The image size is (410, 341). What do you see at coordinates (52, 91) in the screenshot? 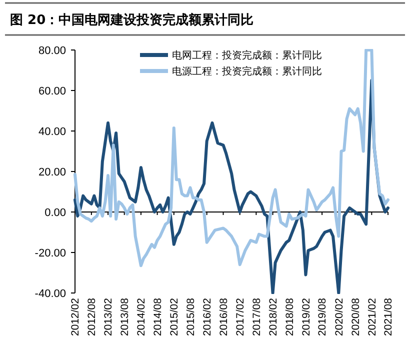
I see `y-tick-label: 60.00` at bounding box center [52, 91].